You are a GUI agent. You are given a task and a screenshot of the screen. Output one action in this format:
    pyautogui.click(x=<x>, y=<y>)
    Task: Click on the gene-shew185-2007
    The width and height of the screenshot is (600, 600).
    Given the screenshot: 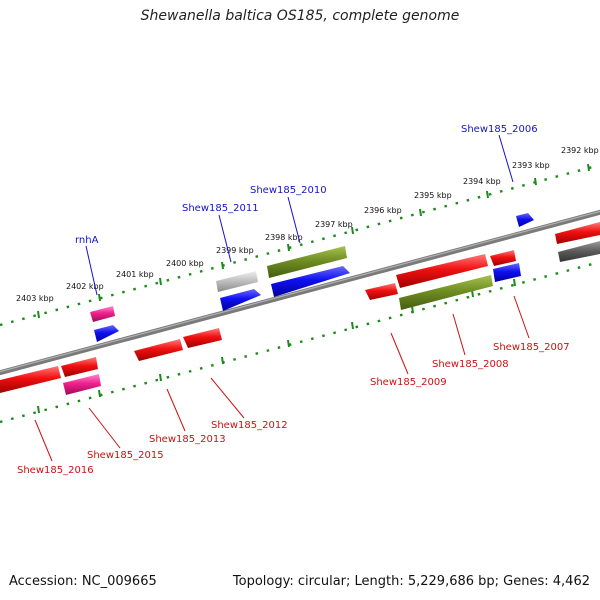 What is the action you would take?
    pyautogui.click(x=503, y=258)
    